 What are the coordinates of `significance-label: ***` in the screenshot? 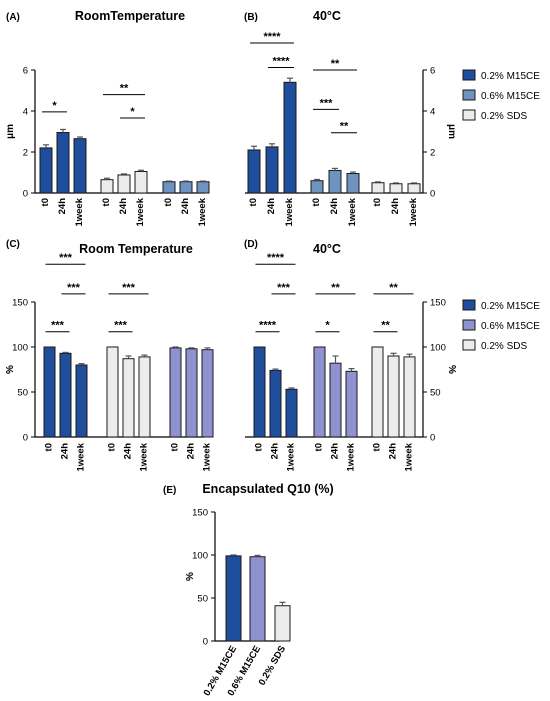 It's located at (66, 258).